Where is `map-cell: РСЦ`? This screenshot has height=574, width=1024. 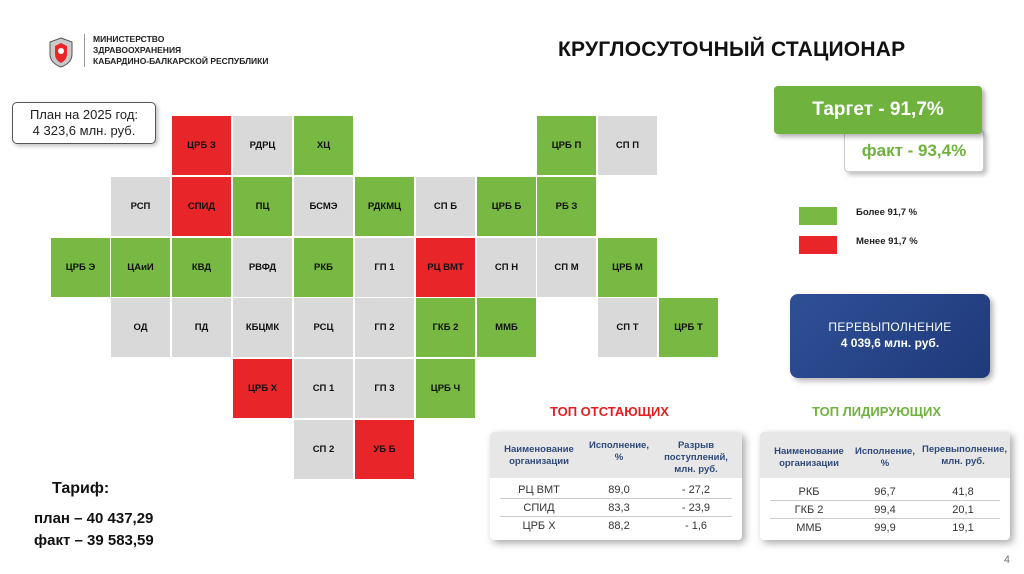
map-cell: РСЦ is located at coordinates (323, 327).